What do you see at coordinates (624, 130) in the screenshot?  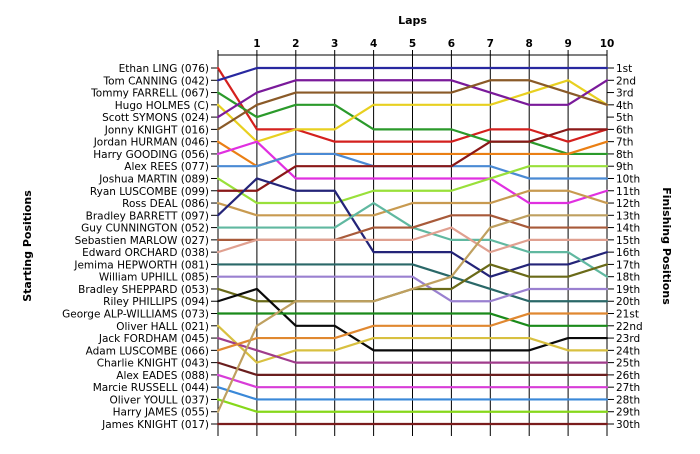 I see `finishing-position-label: 6th` at bounding box center [624, 130].